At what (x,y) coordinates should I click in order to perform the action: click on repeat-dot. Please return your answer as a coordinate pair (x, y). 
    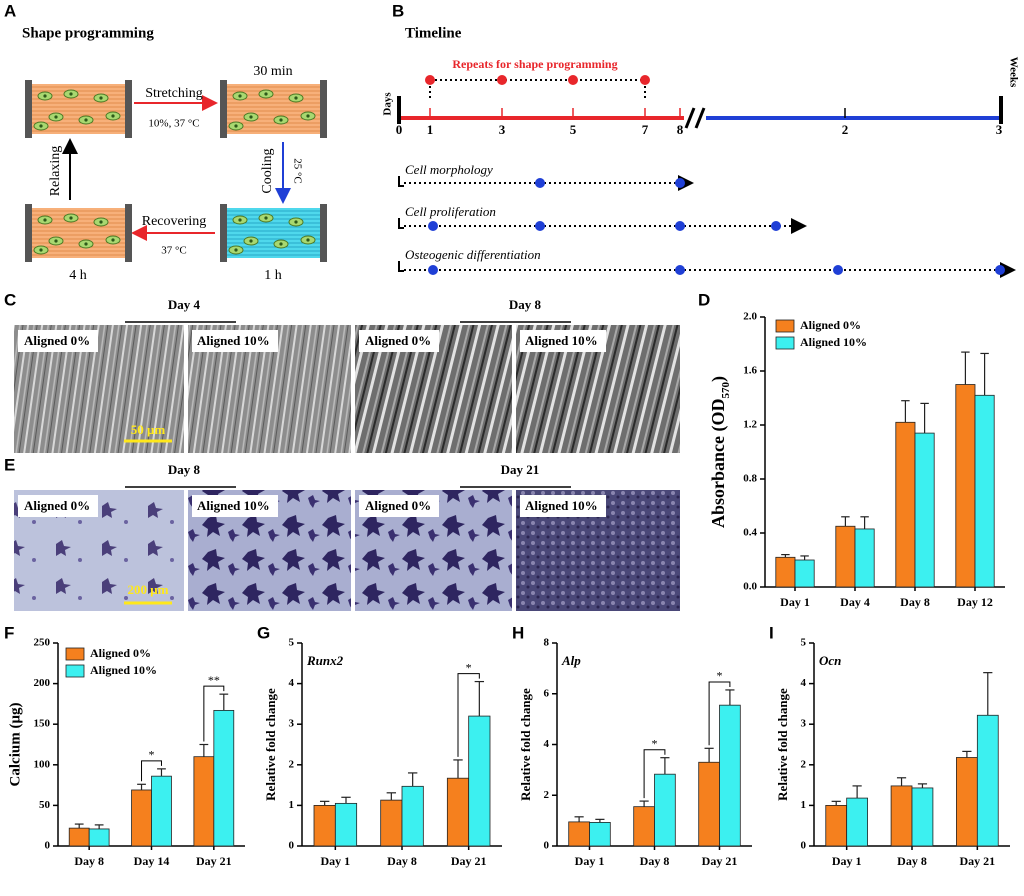
    Looking at the image, I should click on (502, 80).